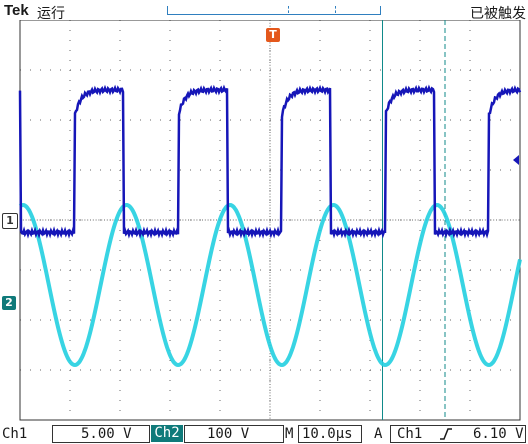  Describe the element at coordinates (9, 303) in the screenshot. I see `ch2-ground-marker: 2` at that location.